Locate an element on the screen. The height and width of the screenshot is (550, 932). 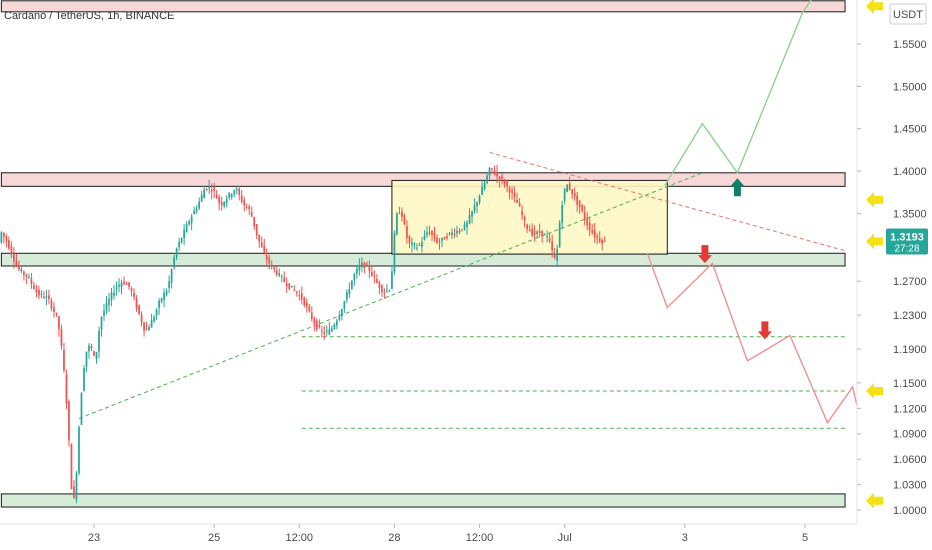
consolidation-range-box is located at coordinates (529, 217).